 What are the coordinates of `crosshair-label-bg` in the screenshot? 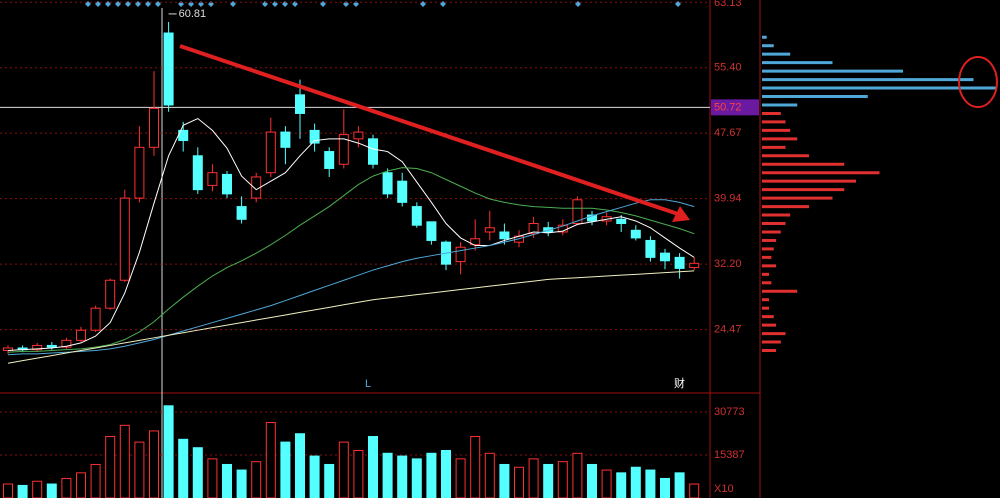 It's located at (735, 107).